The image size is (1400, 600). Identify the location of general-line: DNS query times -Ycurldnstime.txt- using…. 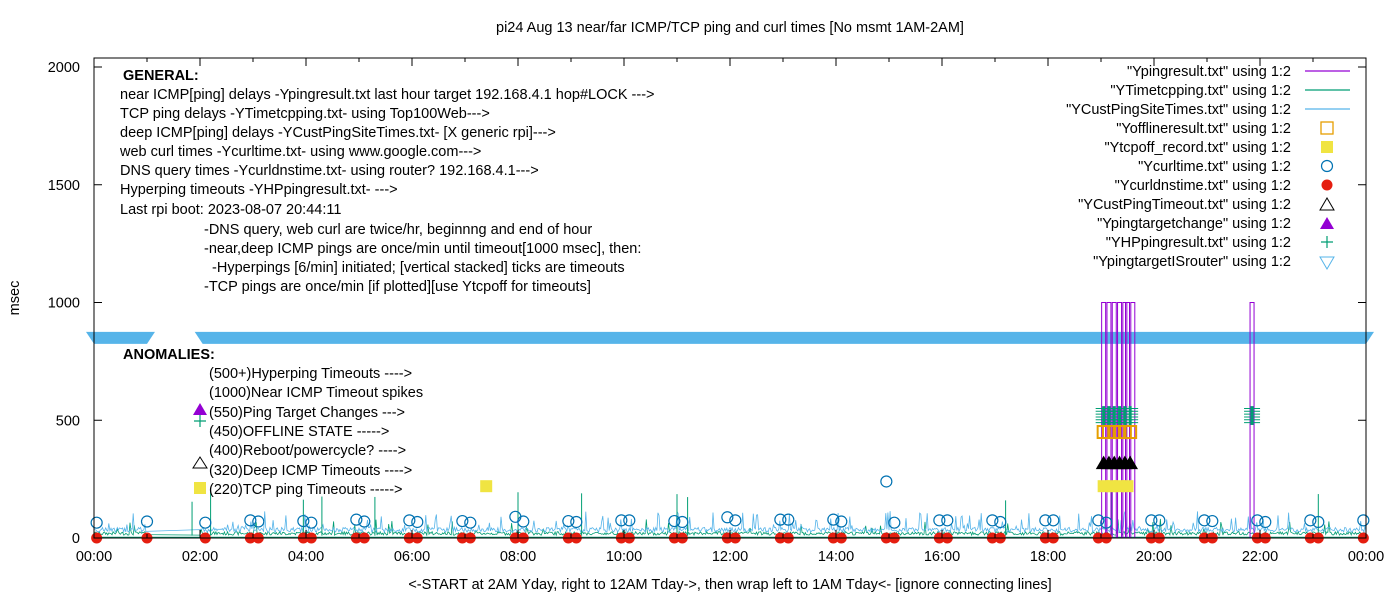
(329, 171).